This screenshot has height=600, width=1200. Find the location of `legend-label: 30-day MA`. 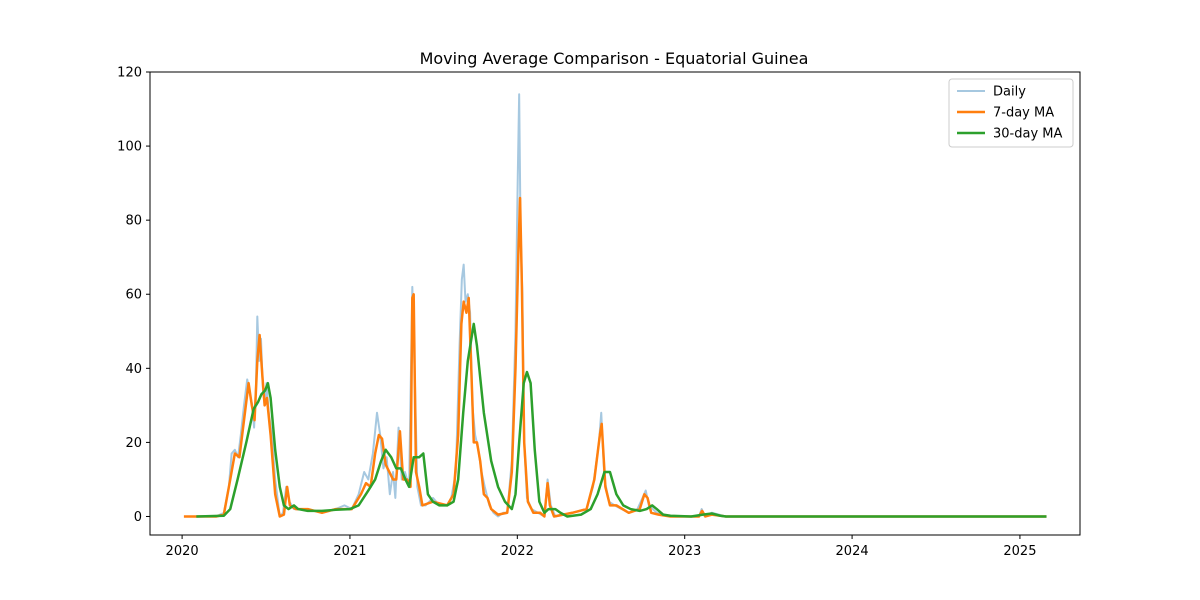

legend-label: 30-day MA is located at coordinates (1027, 134).